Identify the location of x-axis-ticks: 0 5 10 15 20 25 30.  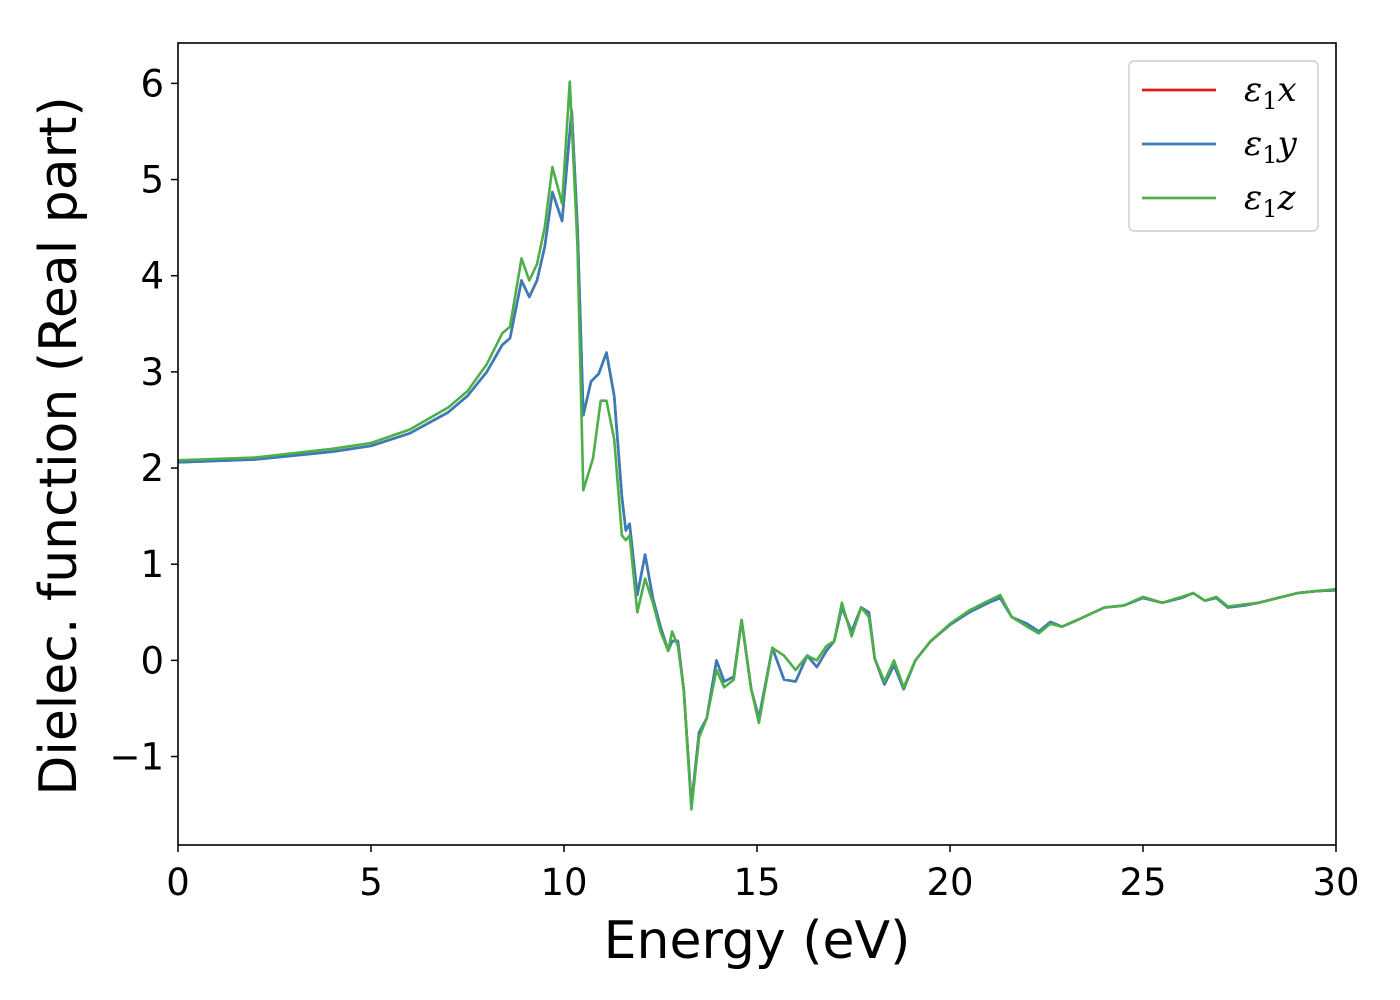
(763, 874).